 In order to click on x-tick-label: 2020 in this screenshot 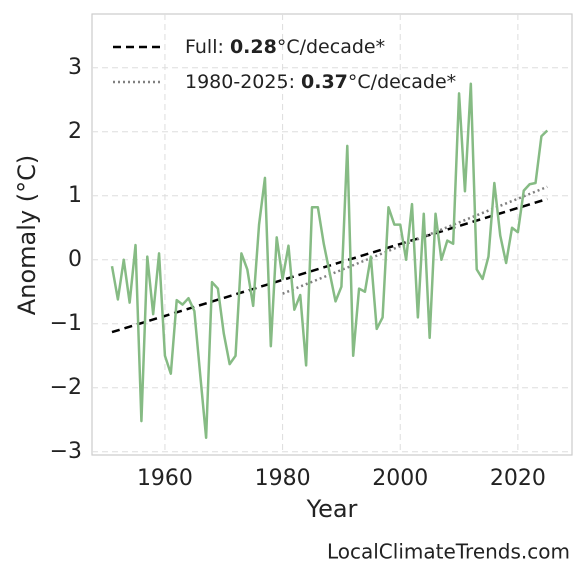, I will do `click(518, 478)`.